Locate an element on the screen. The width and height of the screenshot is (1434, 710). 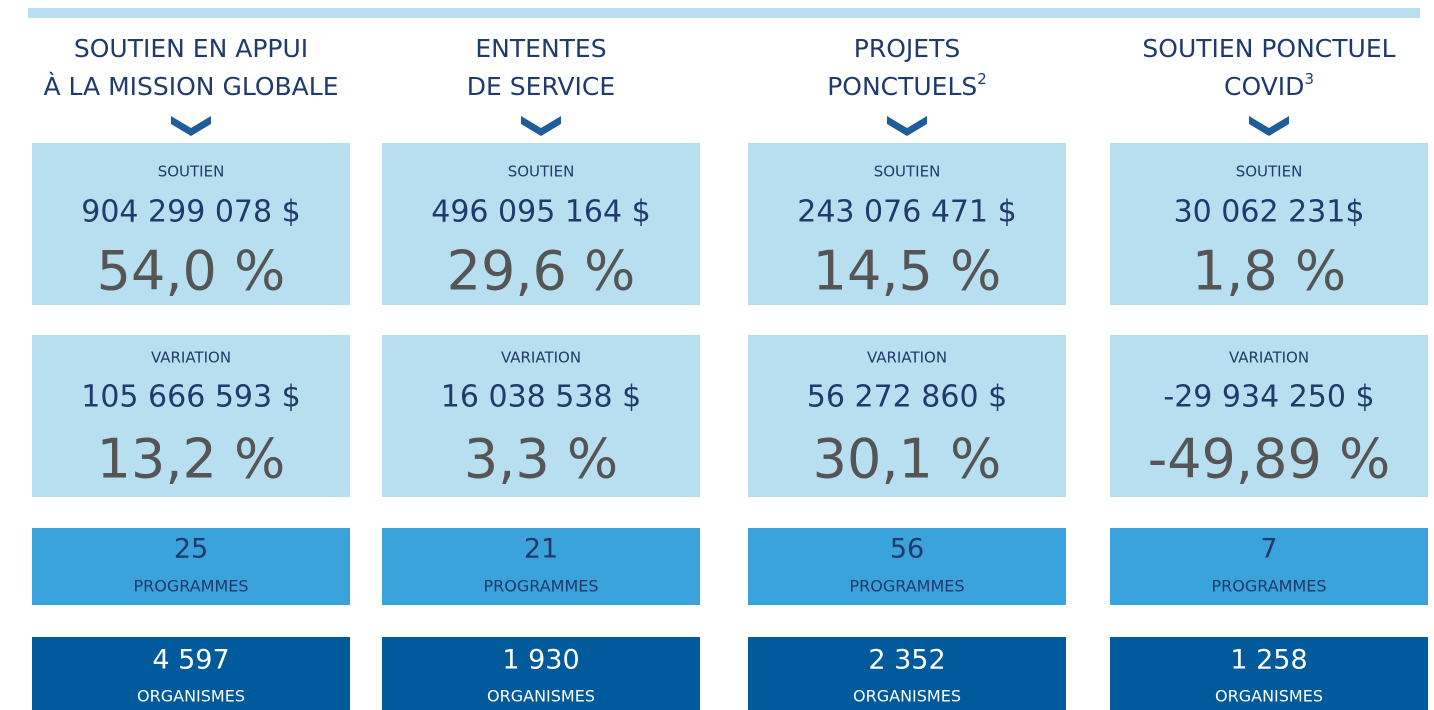
programs-count: 21 is located at coordinates (541, 549).